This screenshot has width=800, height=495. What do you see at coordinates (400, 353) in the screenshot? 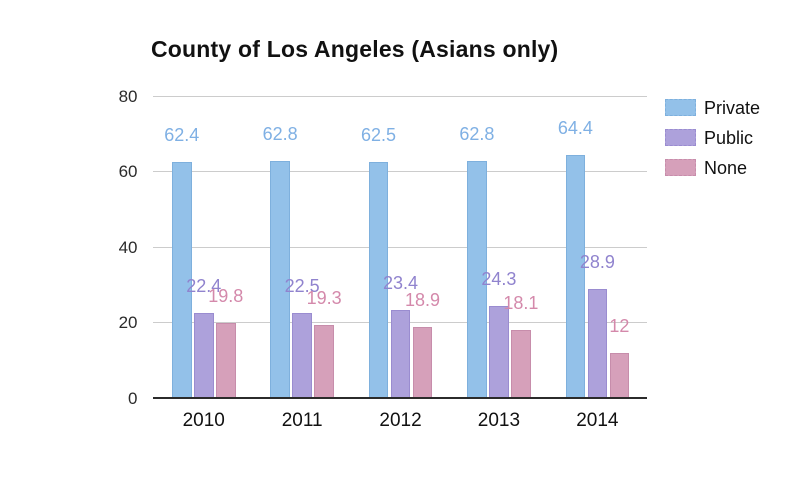
I see `bar-public-2012` at bounding box center [400, 353].